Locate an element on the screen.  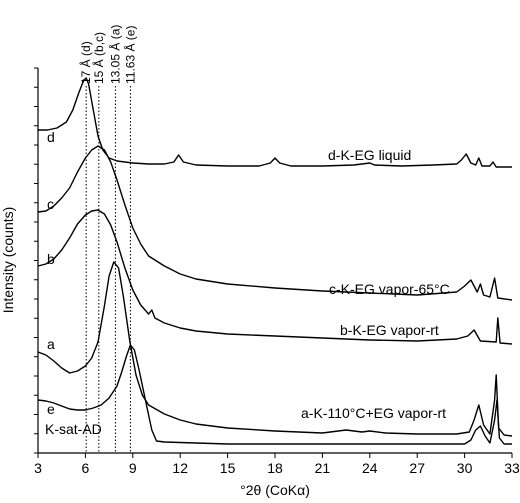
series-label-e: K-sat-AD is located at coordinates (73, 429).